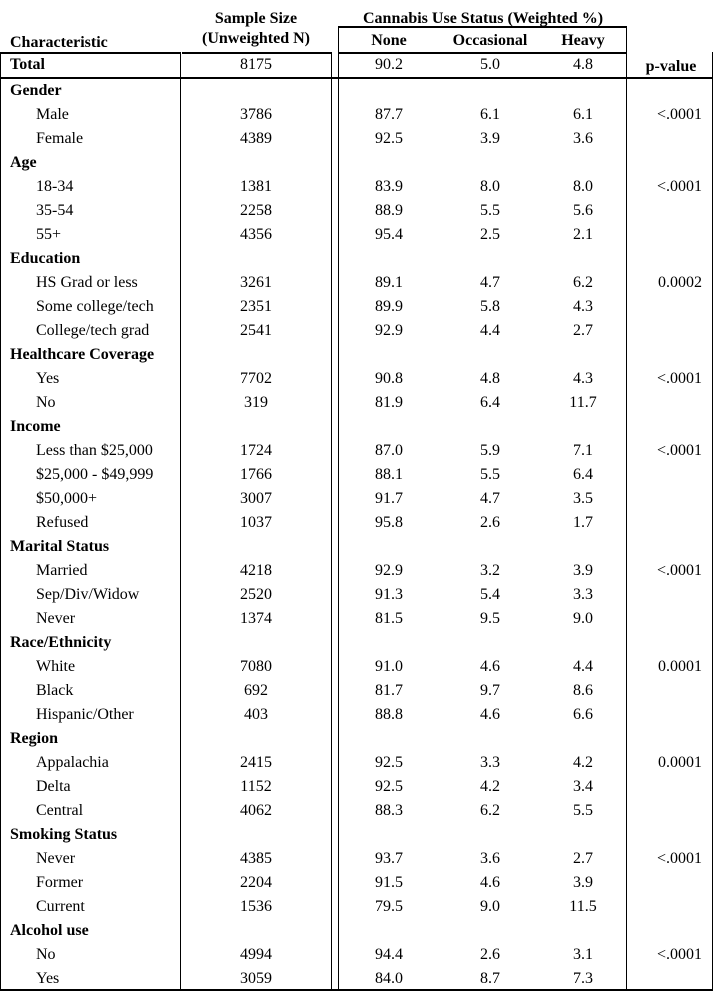  I want to click on total-n: 8175, so click(256, 64).